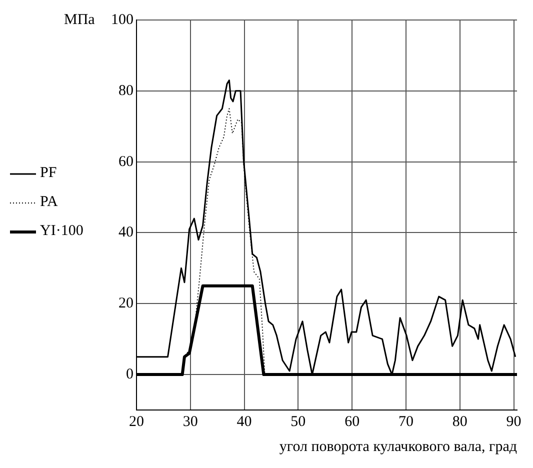 The width and height of the screenshot is (533, 468). Describe the element at coordinates (244, 422) in the screenshot. I see `x-tick-label: 40` at that location.